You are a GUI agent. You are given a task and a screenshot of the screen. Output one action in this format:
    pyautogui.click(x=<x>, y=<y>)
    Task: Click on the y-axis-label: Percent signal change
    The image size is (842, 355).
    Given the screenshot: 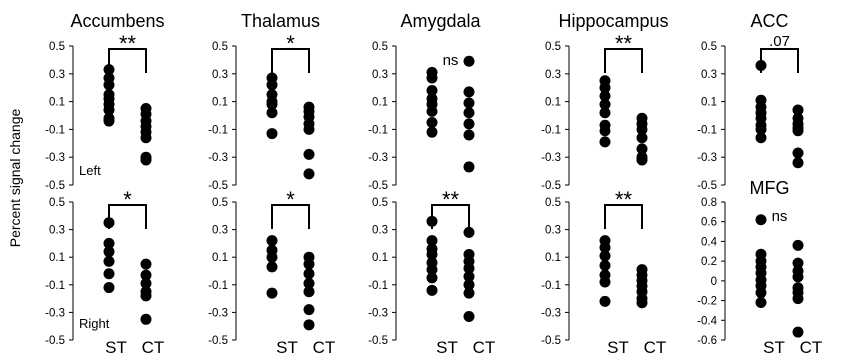 What is the action you would take?
    pyautogui.click(x=15, y=178)
    